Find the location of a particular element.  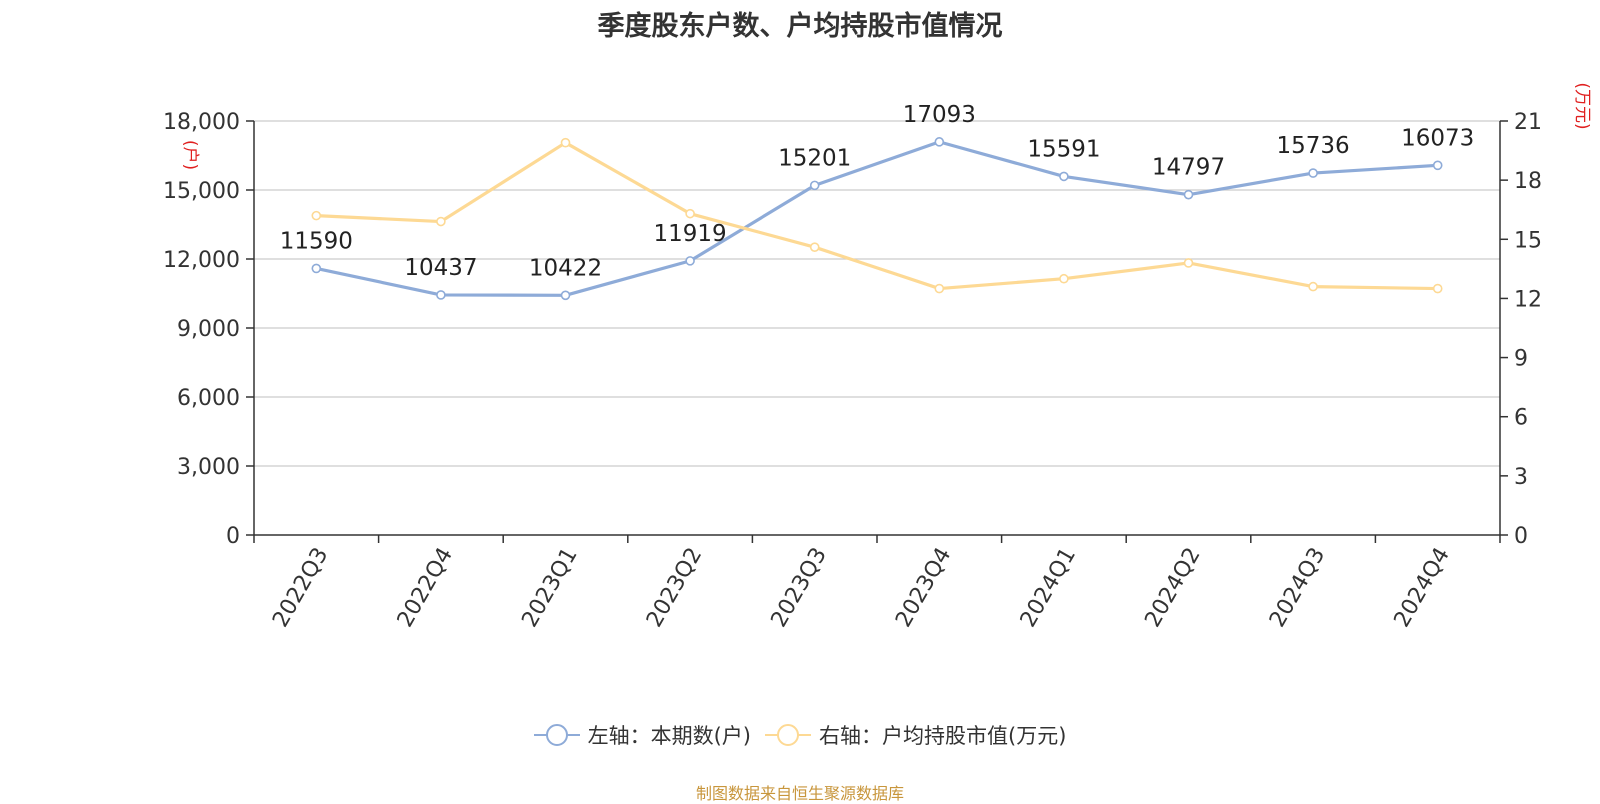

left-axis-tick-label: 0 is located at coordinates (233, 536).